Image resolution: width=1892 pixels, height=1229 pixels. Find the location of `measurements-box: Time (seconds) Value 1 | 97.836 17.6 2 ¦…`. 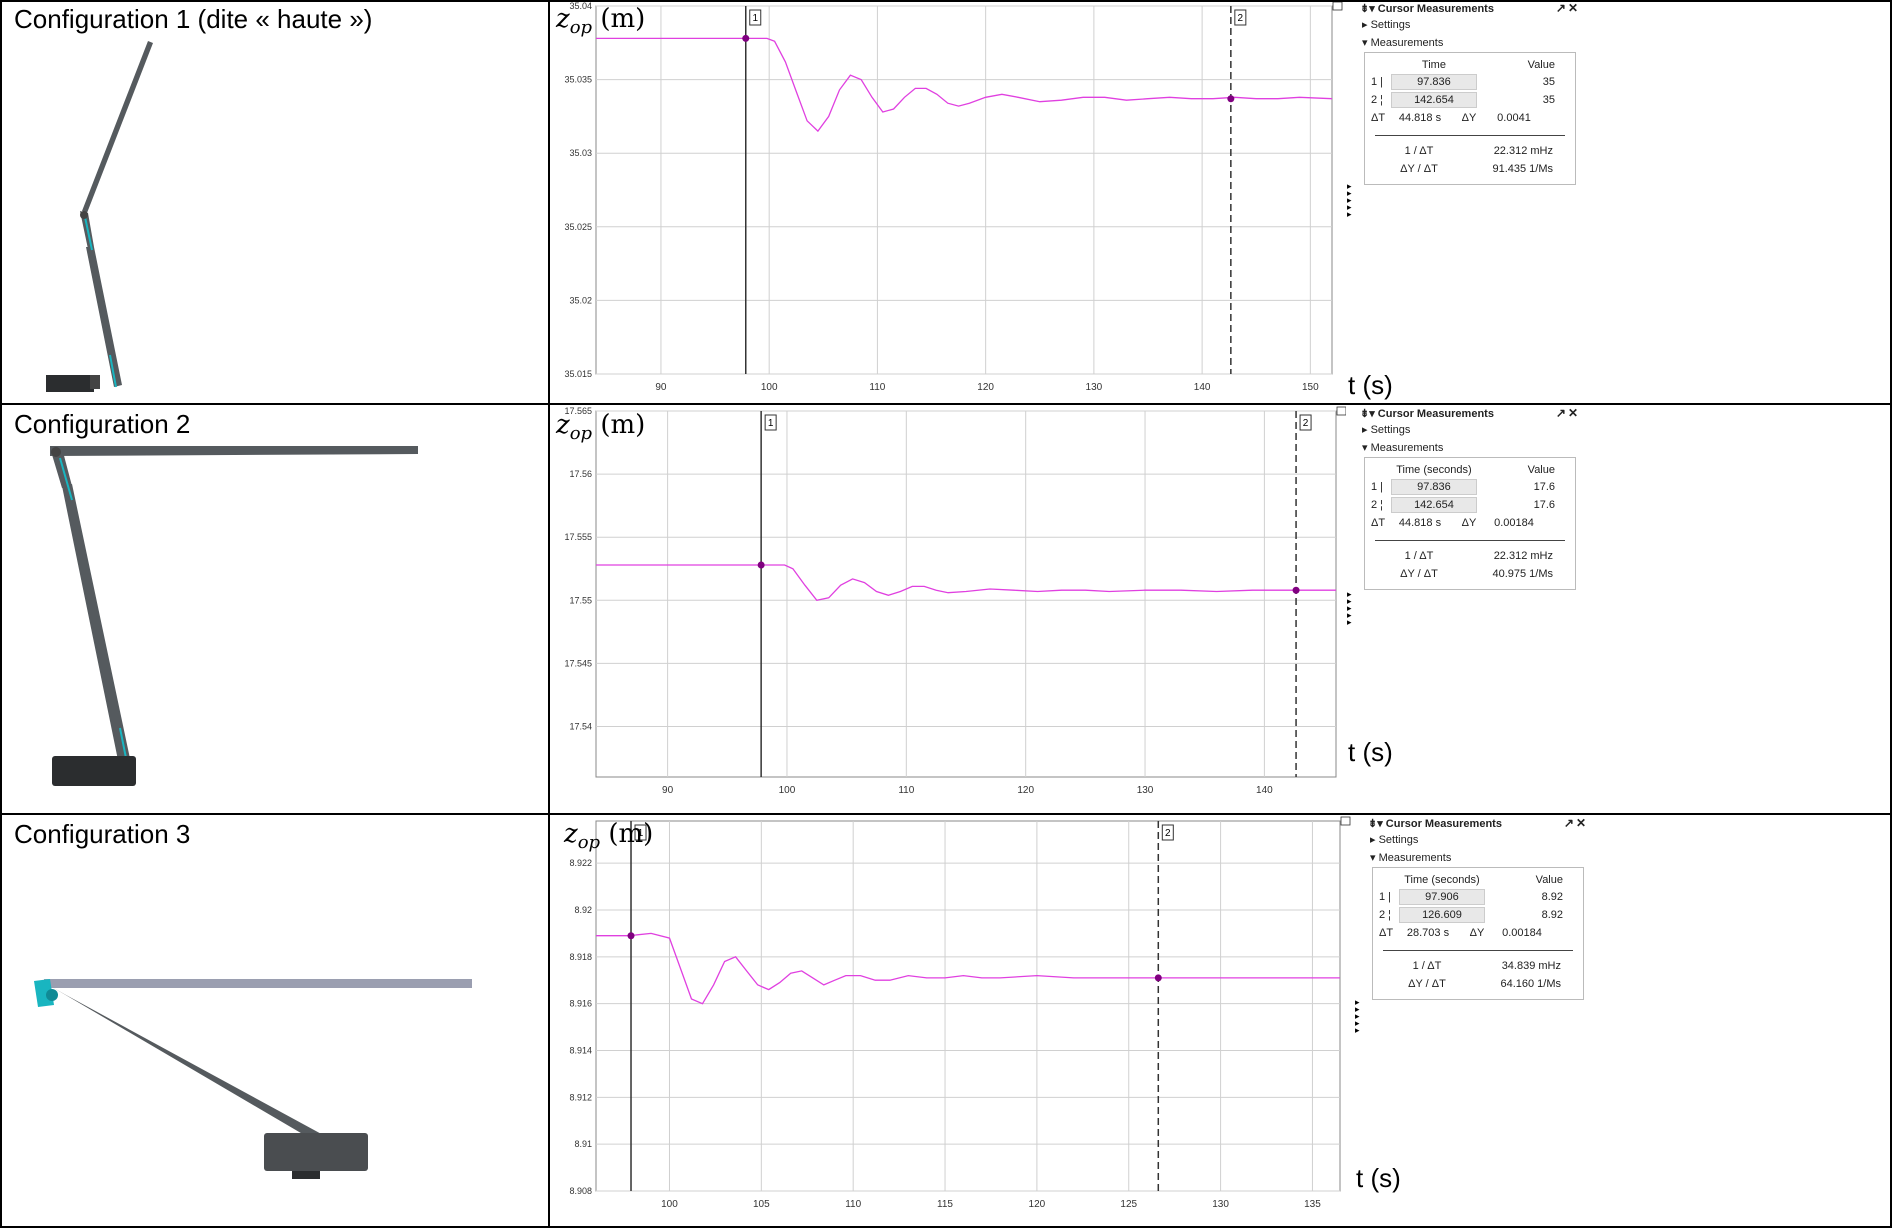

measurements-box: Time (seconds) Value 1 | 97.836 17.6 2 ¦… is located at coordinates (1470, 523).